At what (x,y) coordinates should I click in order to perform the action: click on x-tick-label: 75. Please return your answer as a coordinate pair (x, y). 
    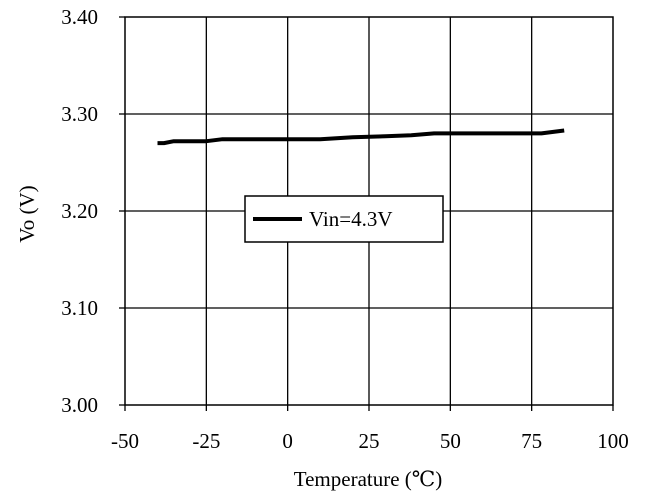
    Looking at the image, I should click on (531, 441).